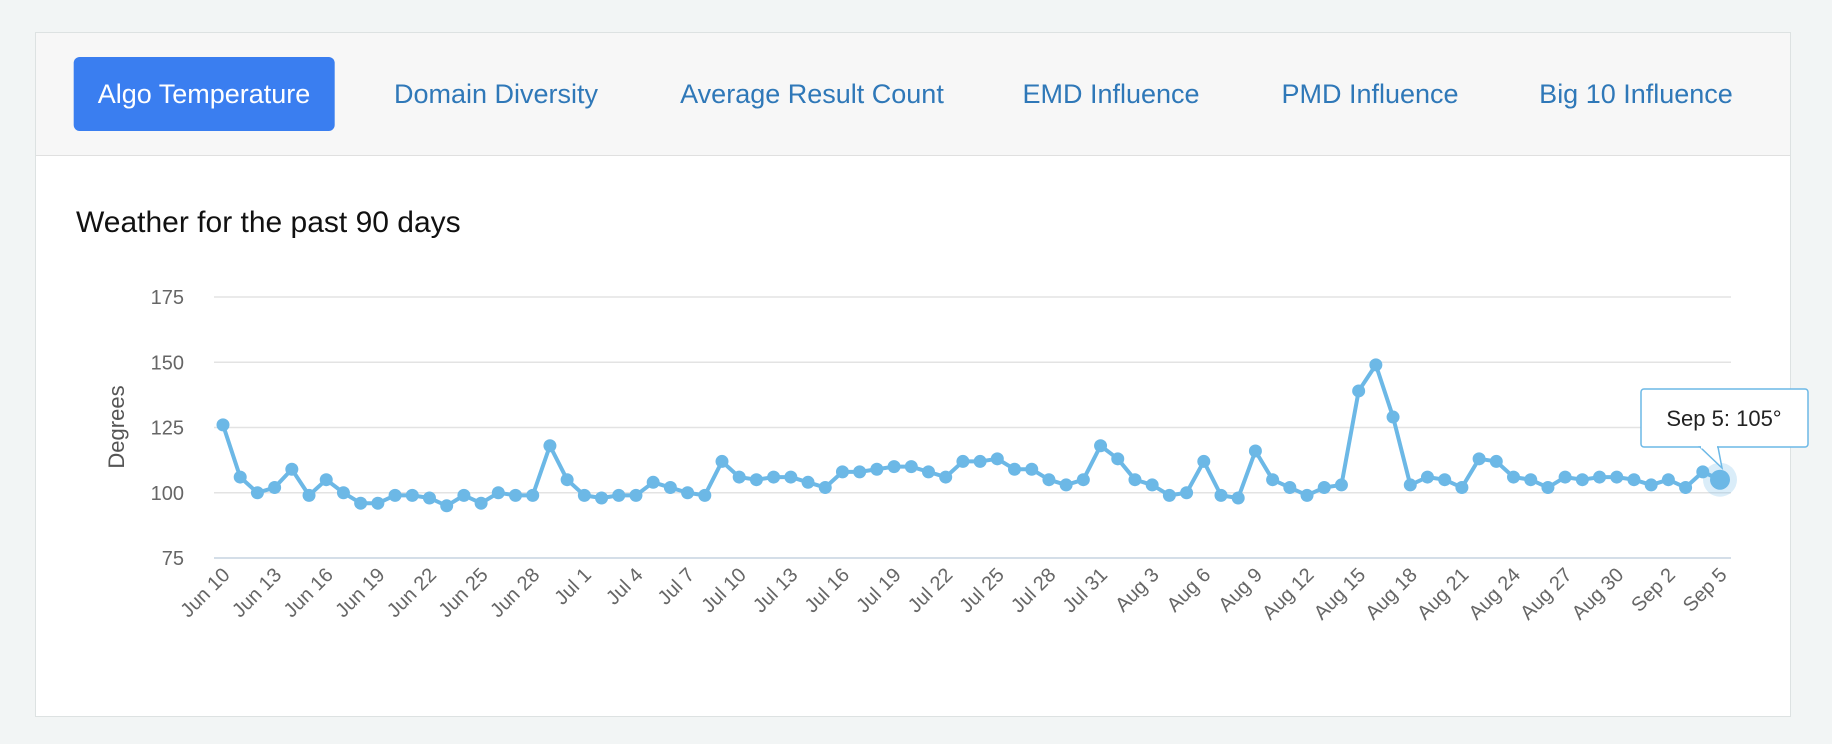 The width and height of the screenshot is (1832, 744). Describe the element at coordinates (930, 590) in the screenshot. I see `x-tick-label: Jul 22` at that location.